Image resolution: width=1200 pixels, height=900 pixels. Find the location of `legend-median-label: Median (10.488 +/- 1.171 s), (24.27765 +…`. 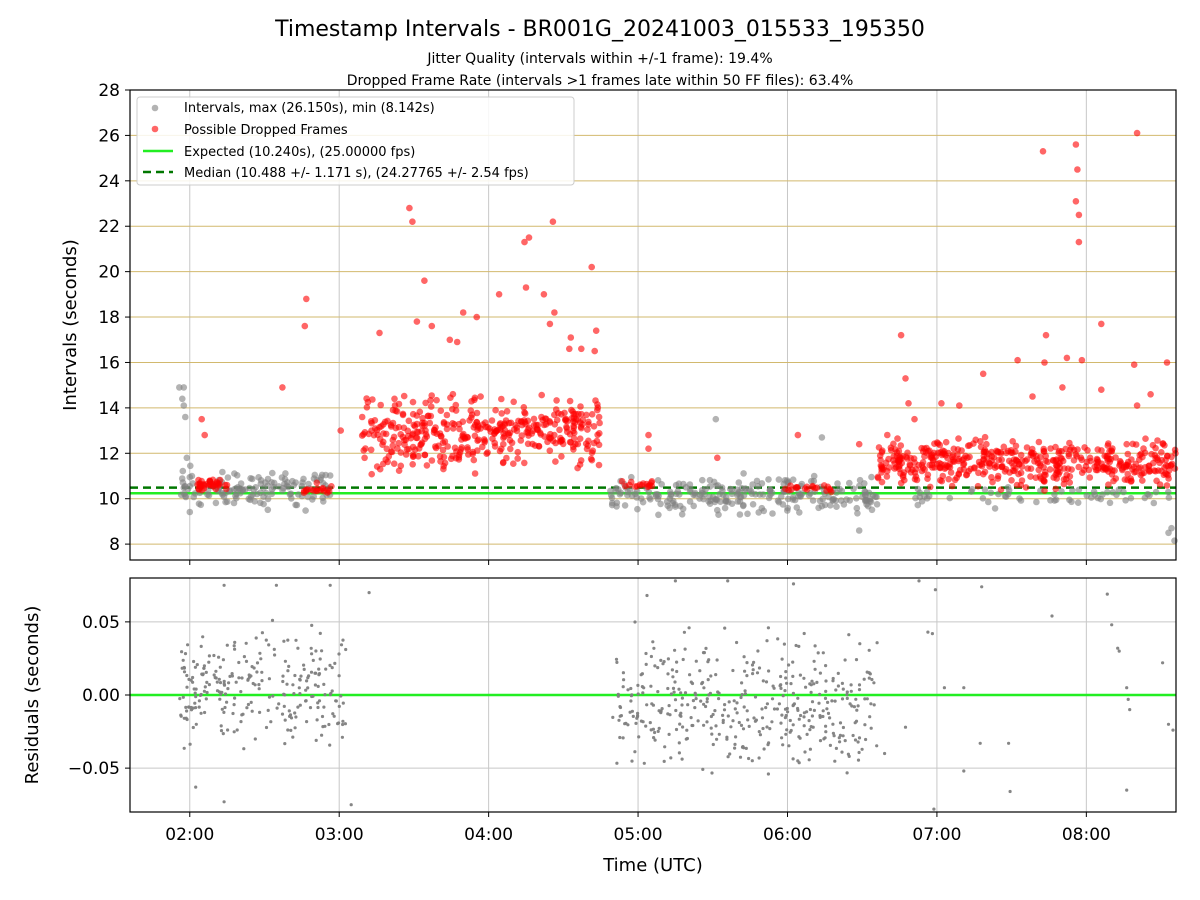

legend-median-label: Median (10.488 +/- 1.171 s), (24.27765 +… is located at coordinates (356, 173).